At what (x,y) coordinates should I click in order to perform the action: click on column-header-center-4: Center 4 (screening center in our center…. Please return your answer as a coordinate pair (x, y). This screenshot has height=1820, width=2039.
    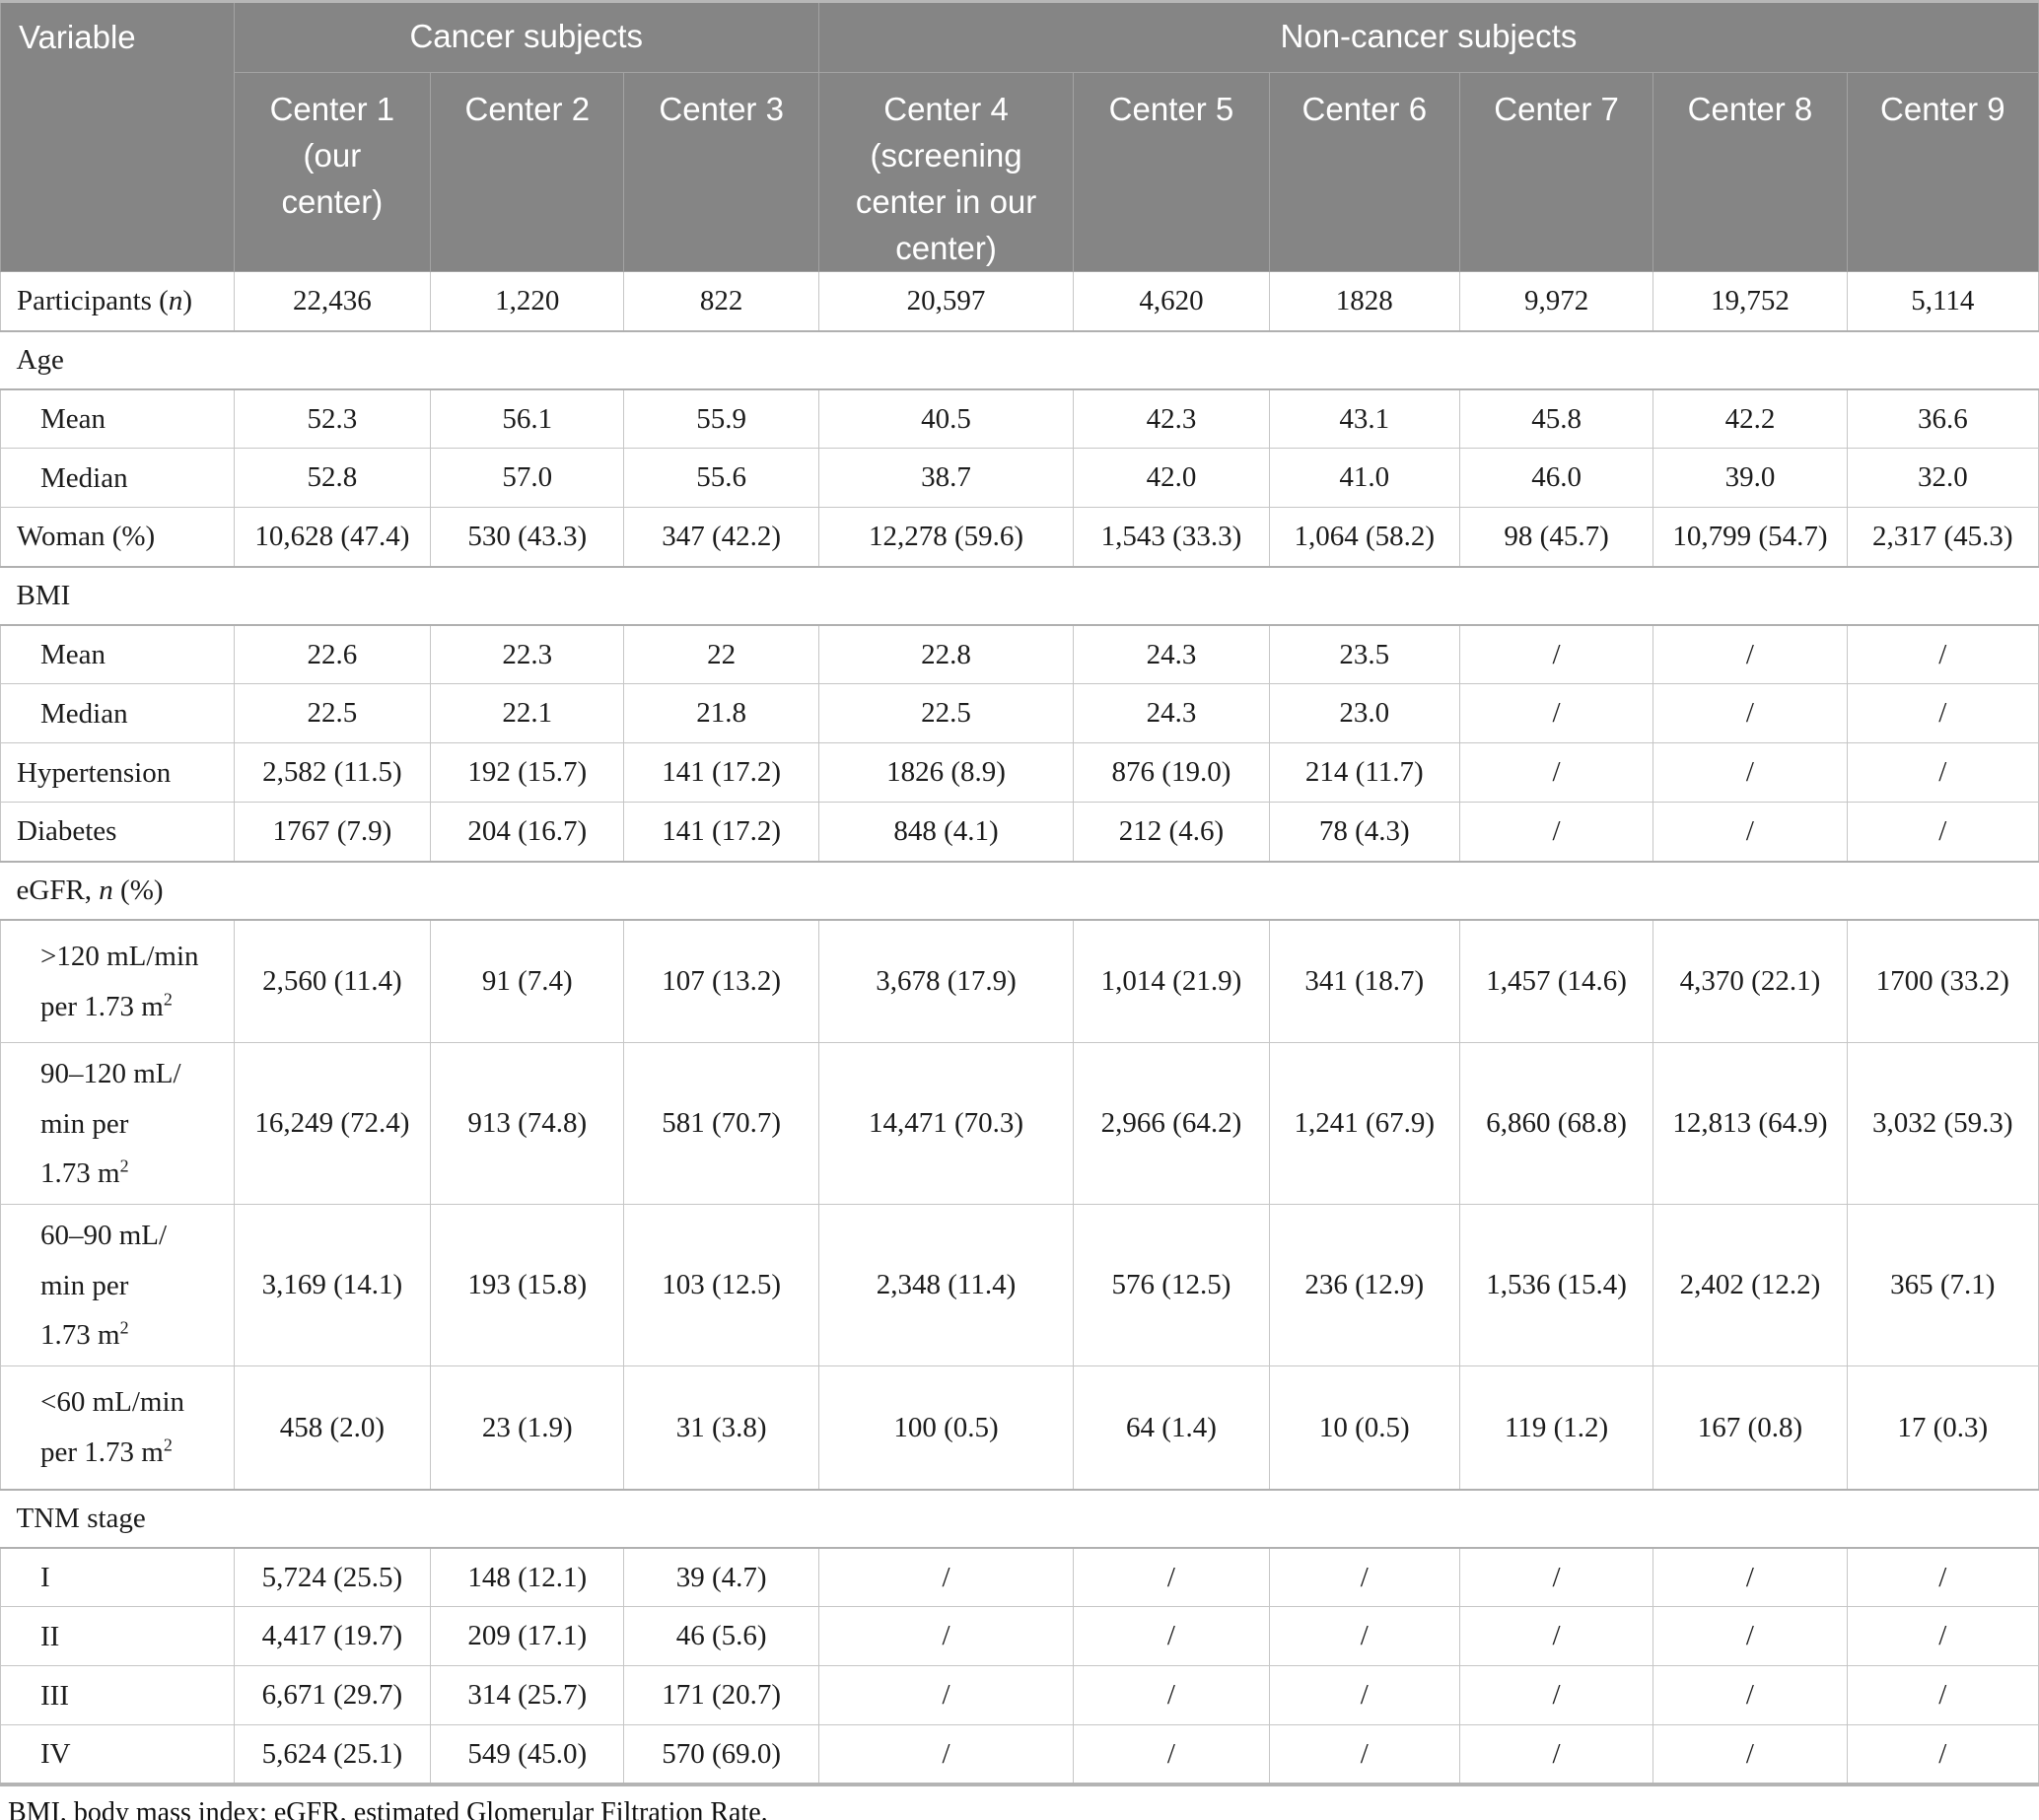
    Looking at the image, I should click on (946, 172).